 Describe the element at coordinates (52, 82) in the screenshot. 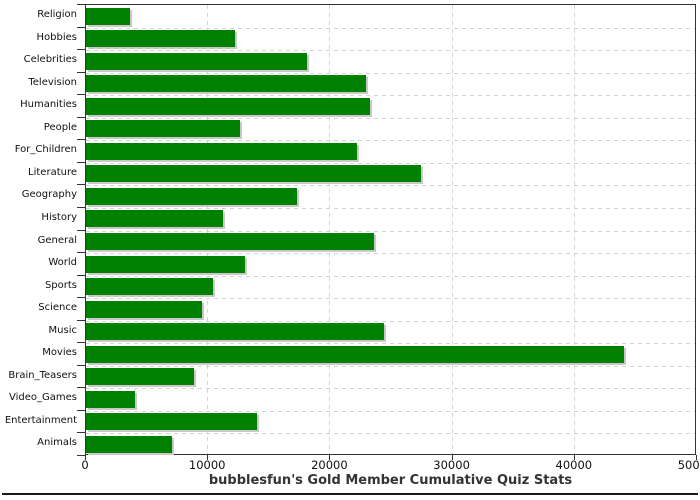

I see `category-label-television: Television` at that location.